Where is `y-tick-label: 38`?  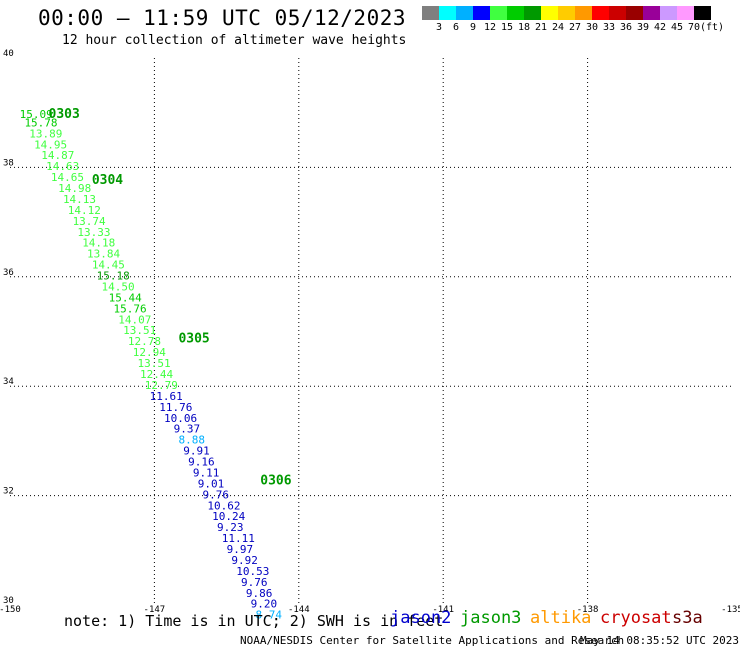 y-tick-label: 38 is located at coordinates (8, 163).